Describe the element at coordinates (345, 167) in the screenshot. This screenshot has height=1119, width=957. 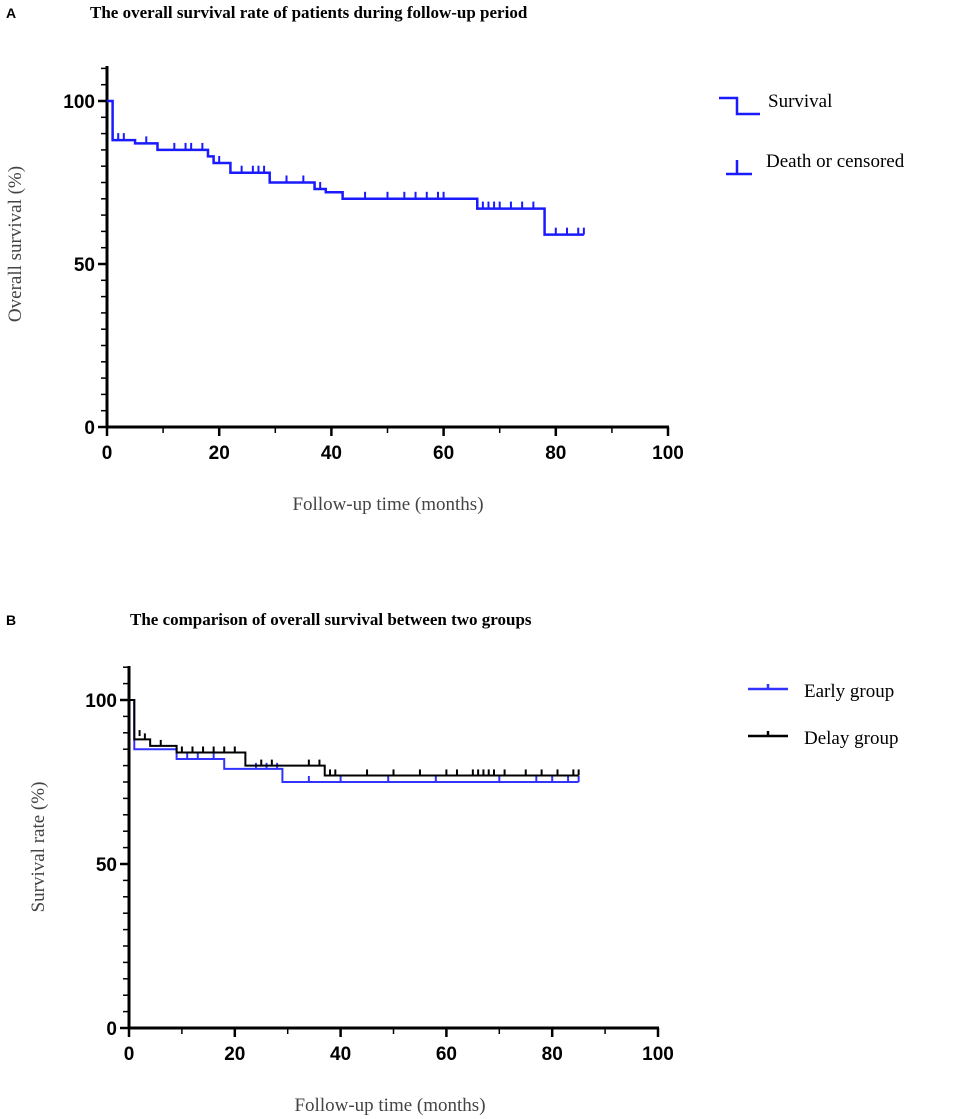
I see `panel-a-series-survival` at that location.